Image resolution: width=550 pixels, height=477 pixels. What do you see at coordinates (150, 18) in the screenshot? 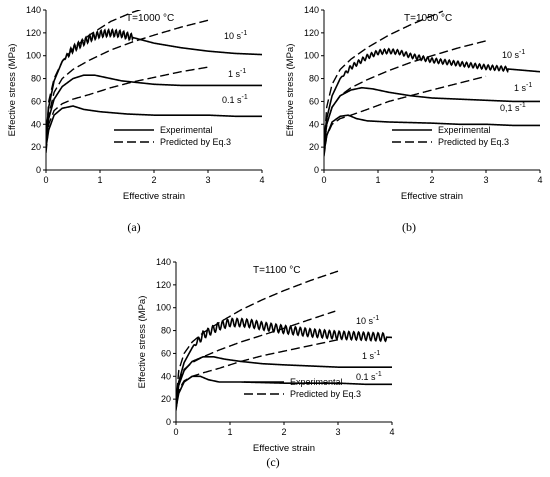
I see `temperature-label: T=1000 °C` at bounding box center [150, 18].